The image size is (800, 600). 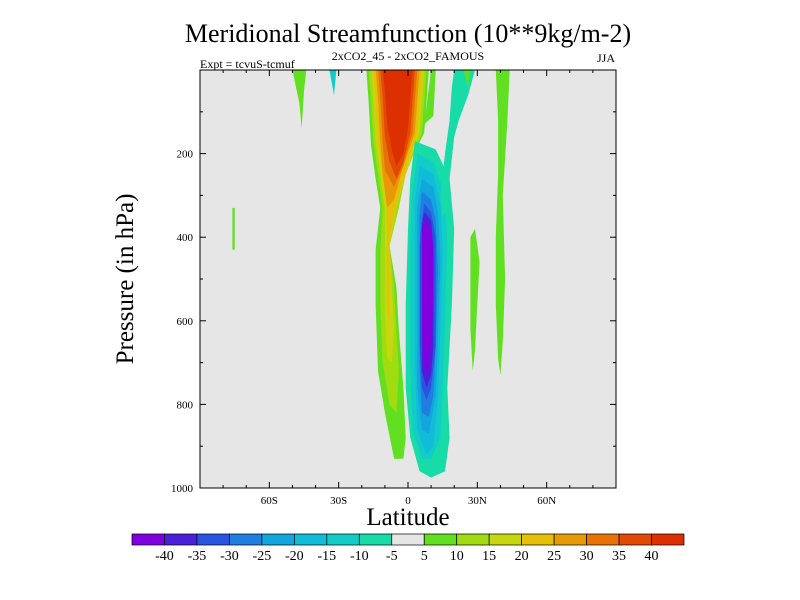 What do you see at coordinates (247, 64) in the screenshot?
I see `chart-subtitle-left: Expt = tcvuS-tcmuf` at bounding box center [247, 64].